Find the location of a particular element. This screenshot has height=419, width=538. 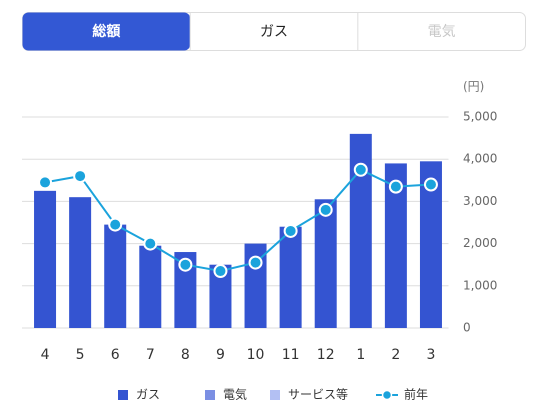

tab-label: 電気 is located at coordinates (442, 32).